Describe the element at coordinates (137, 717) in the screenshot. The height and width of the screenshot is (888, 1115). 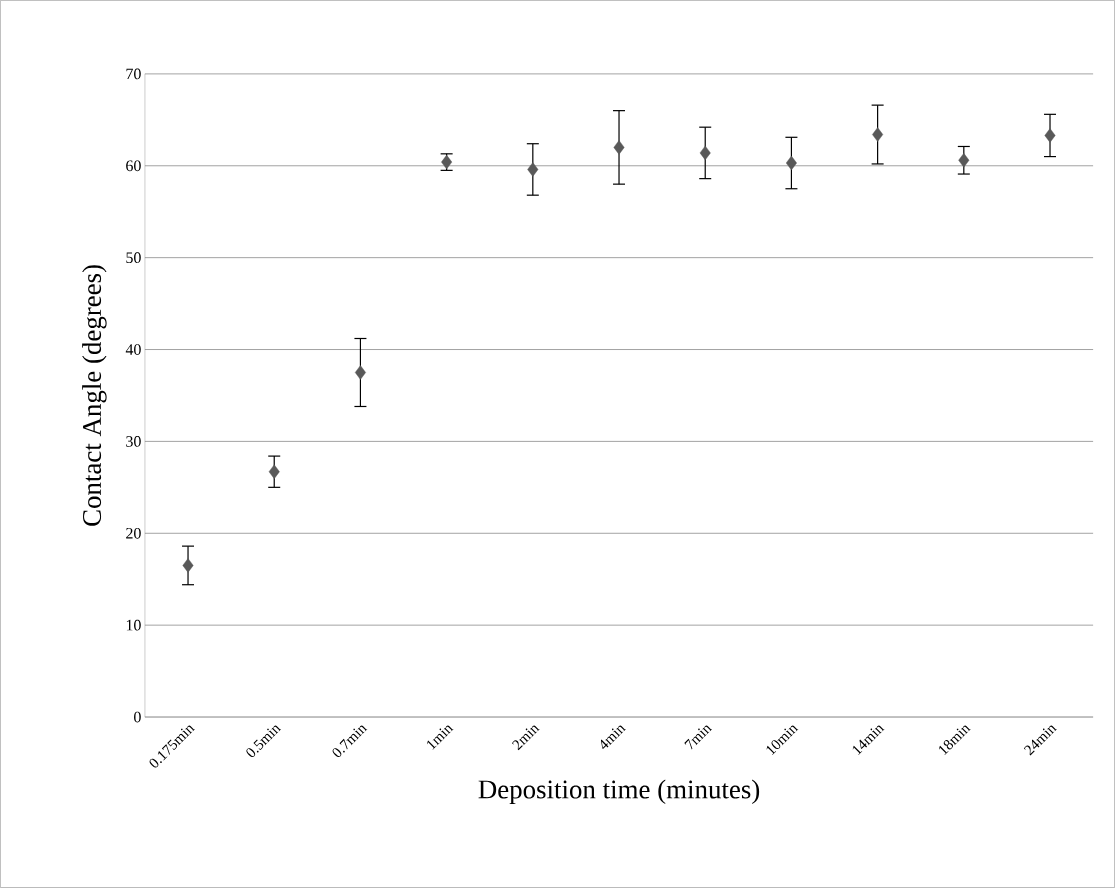
I see `y-tick-label: 0` at that location.